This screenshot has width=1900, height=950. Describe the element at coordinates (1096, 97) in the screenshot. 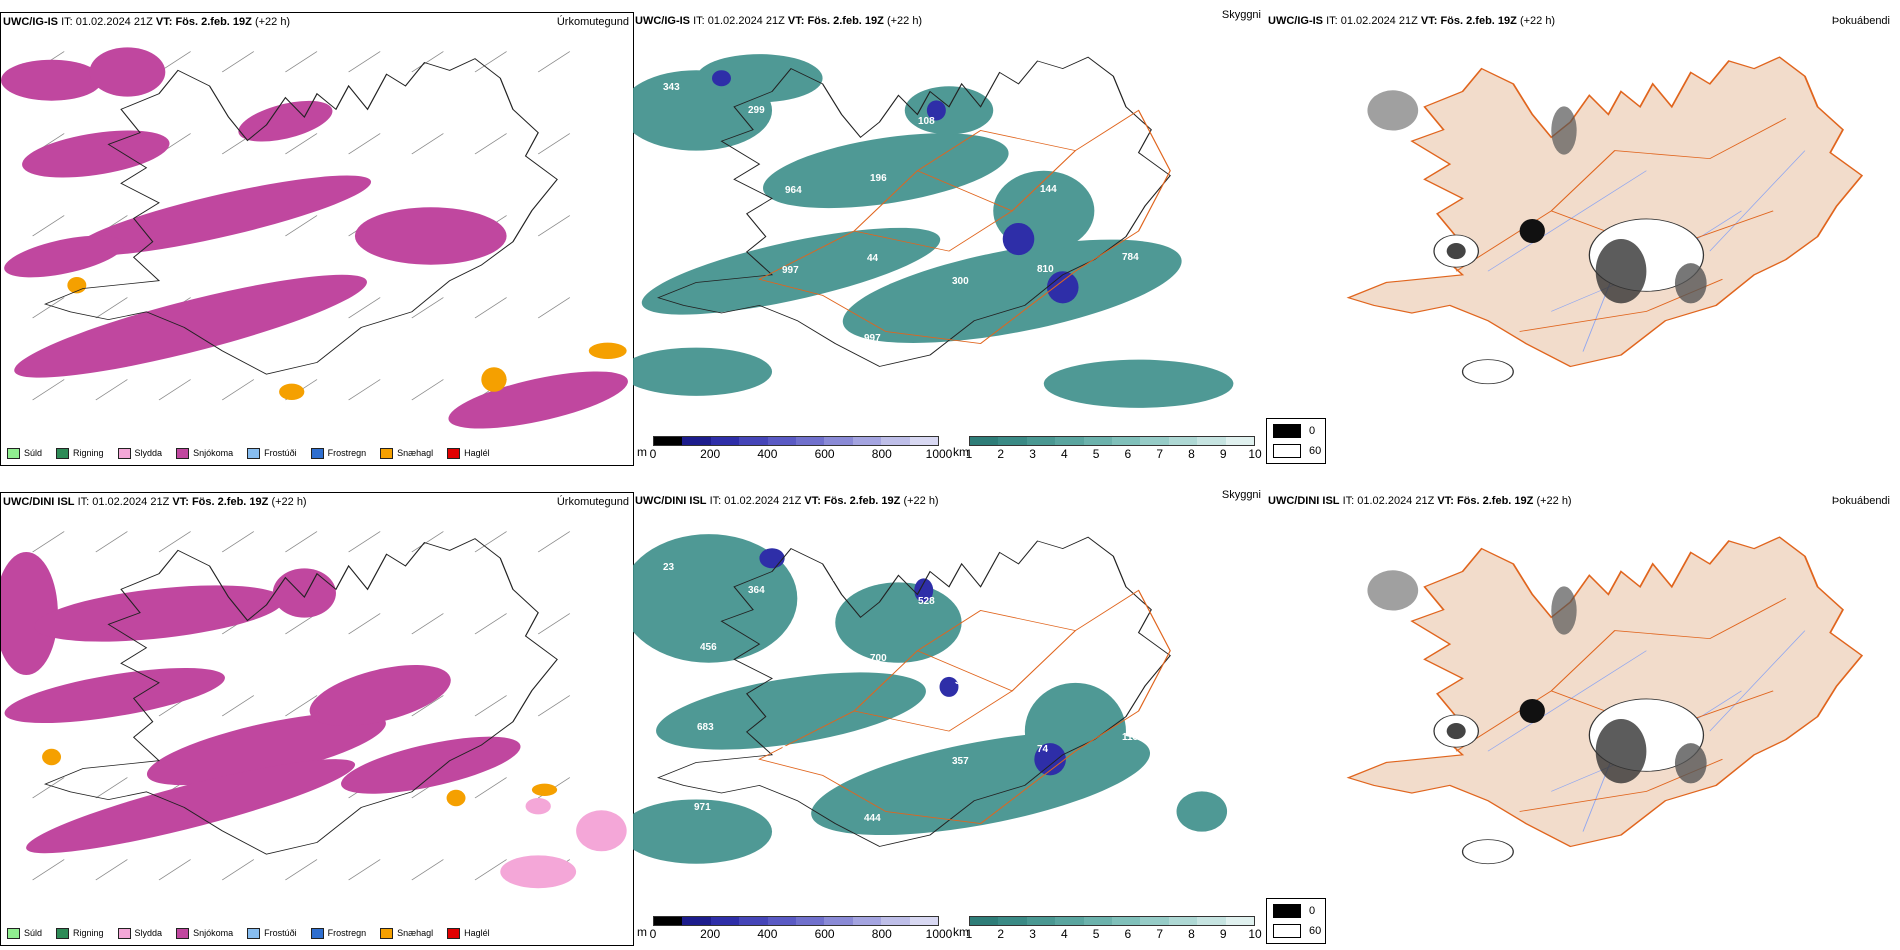

I see `cloud-base-value: 168` at that location.